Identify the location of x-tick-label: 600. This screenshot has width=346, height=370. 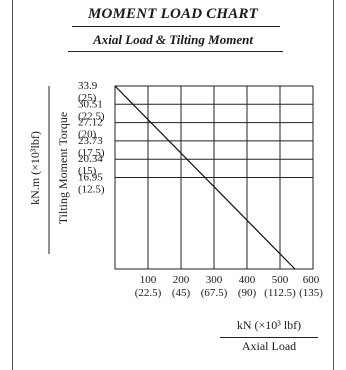
(311, 280).